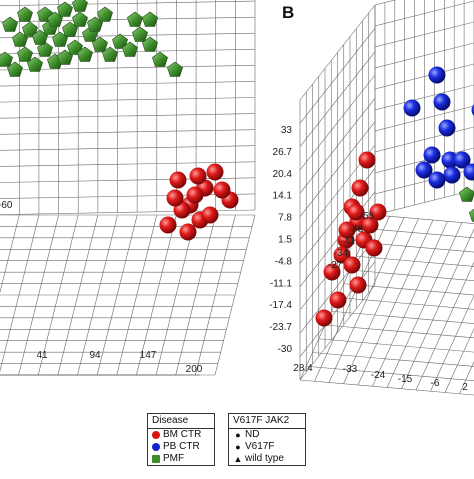 The image size is (474, 479). I want to click on x-tick-label: 2, so click(465, 387).